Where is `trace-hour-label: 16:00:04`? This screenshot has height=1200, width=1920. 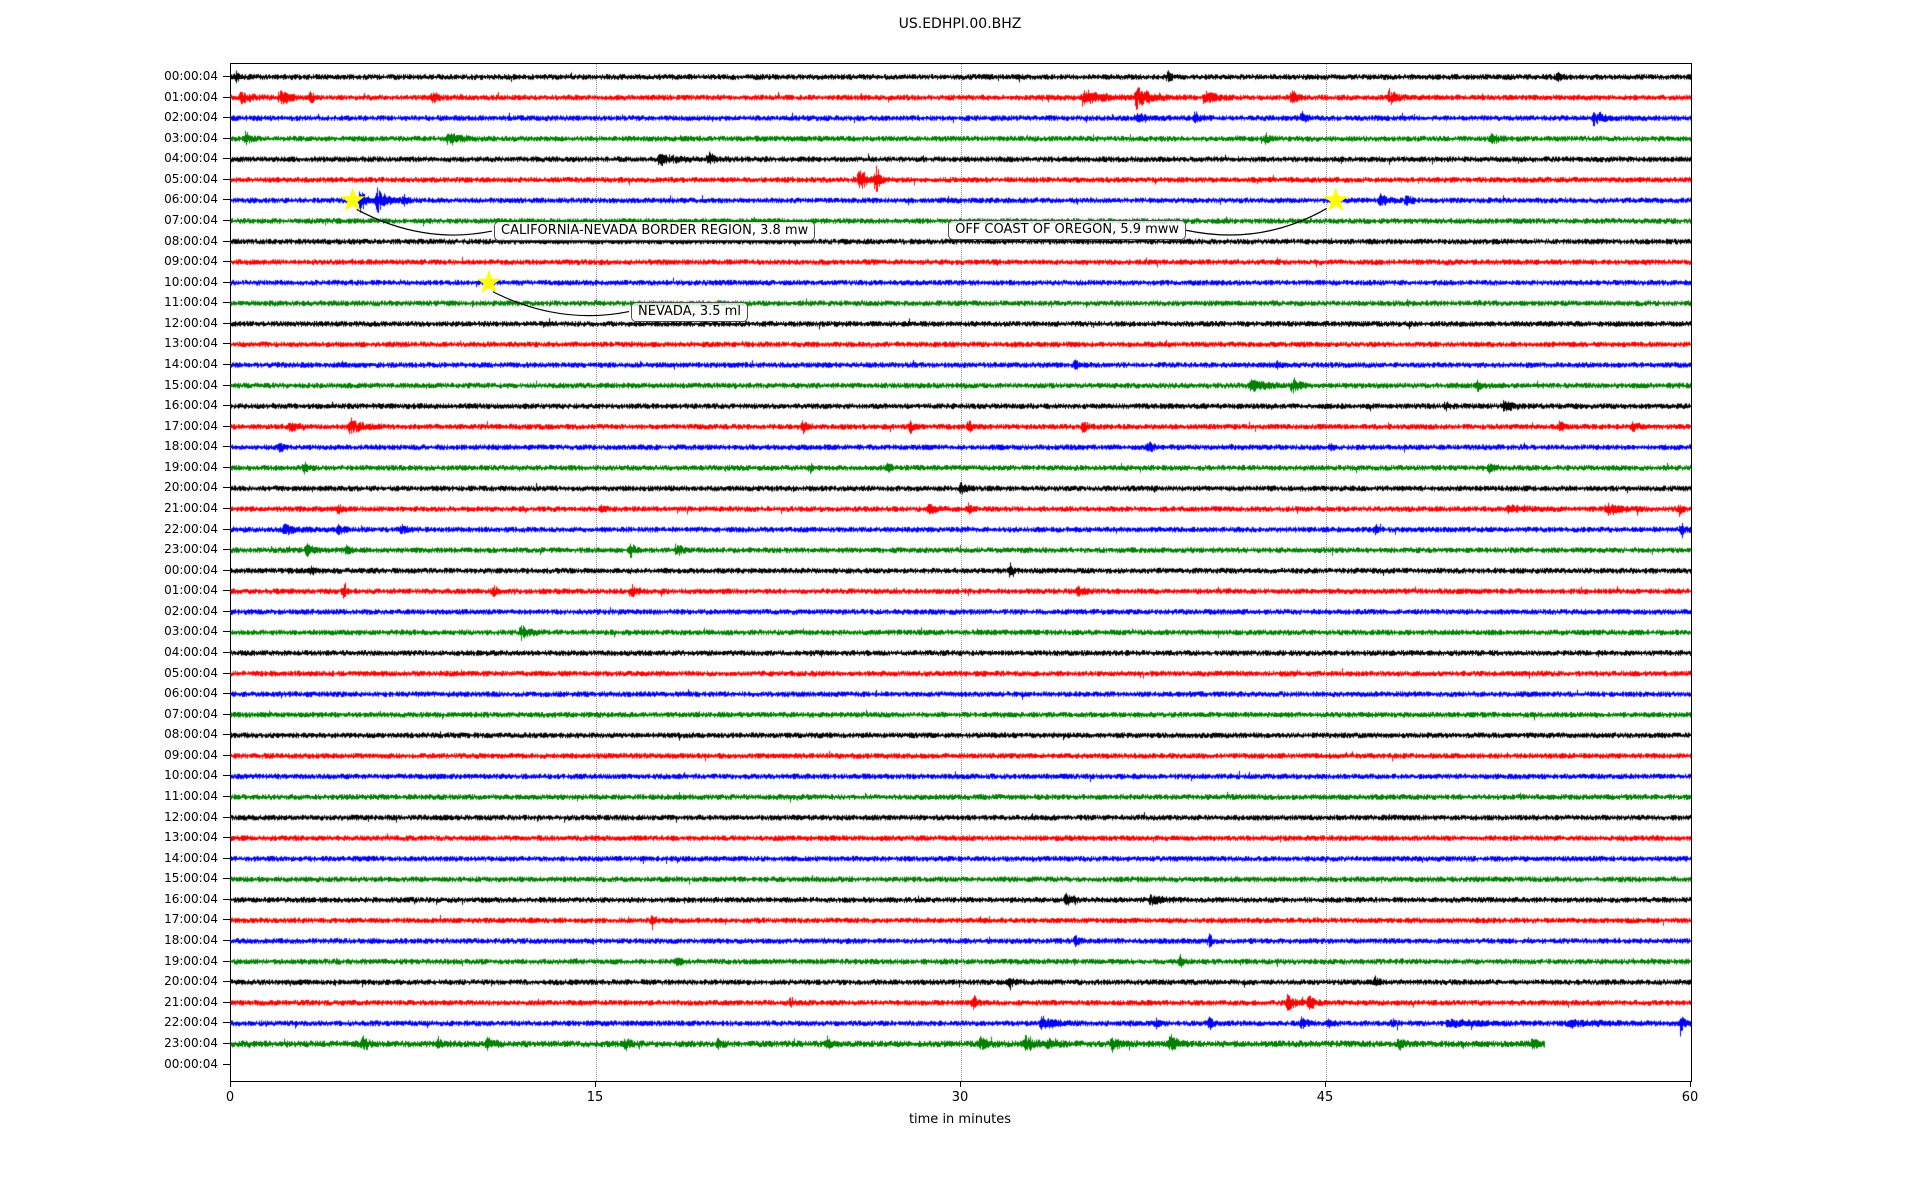 trace-hour-label: 16:00:04 is located at coordinates (191, 898).